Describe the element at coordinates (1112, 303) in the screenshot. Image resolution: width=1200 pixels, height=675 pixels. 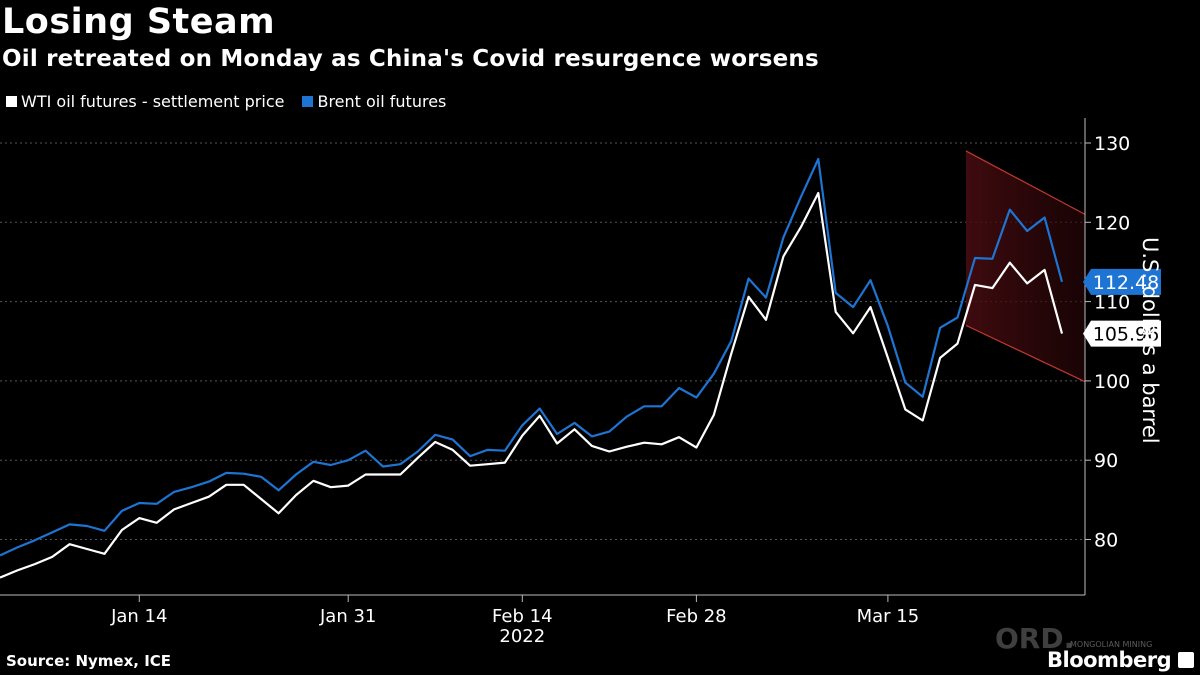
I see `y-tick-label-110: 110` at that location.